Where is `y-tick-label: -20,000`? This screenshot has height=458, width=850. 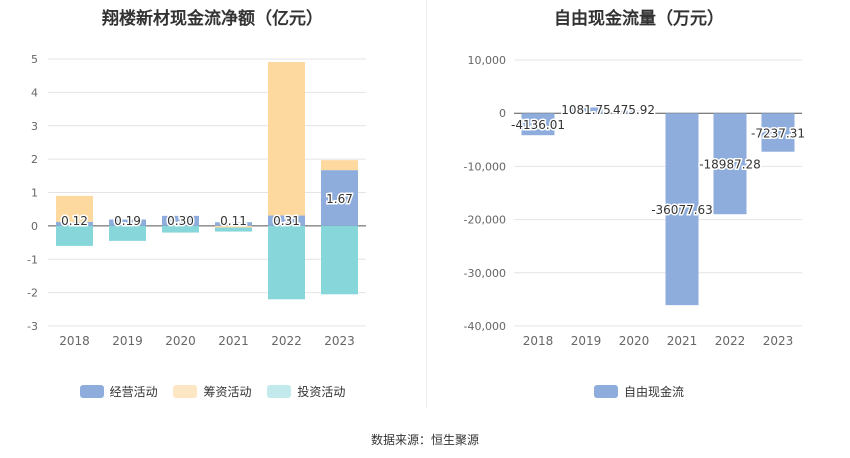 y-tick-label: -20,000 is located at coordinates (485, 220).